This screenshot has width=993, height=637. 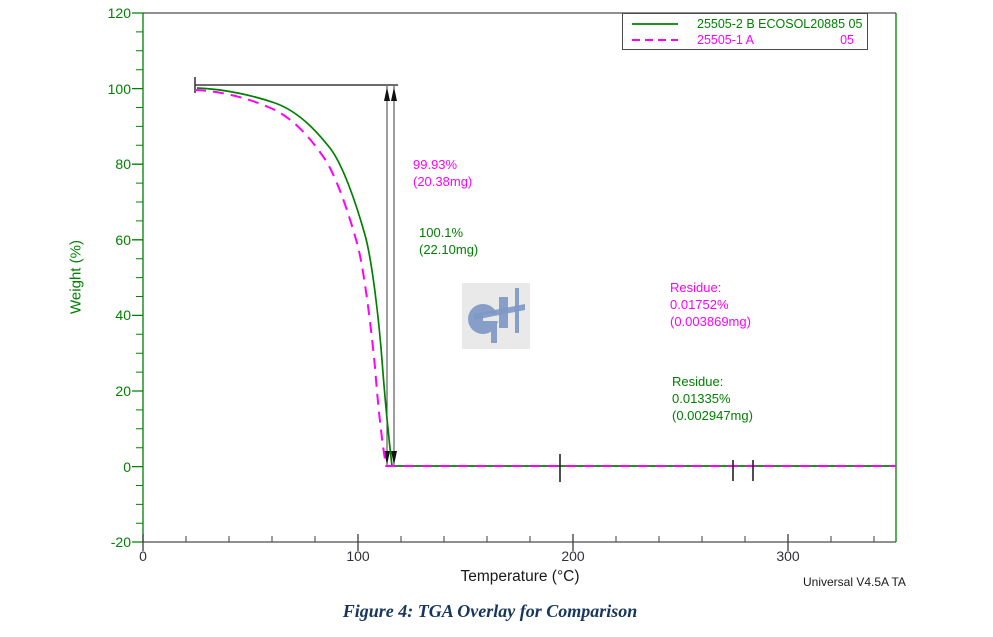 I want to click on x-axis-title: Temperature (°C), so click(x=520, y=576).